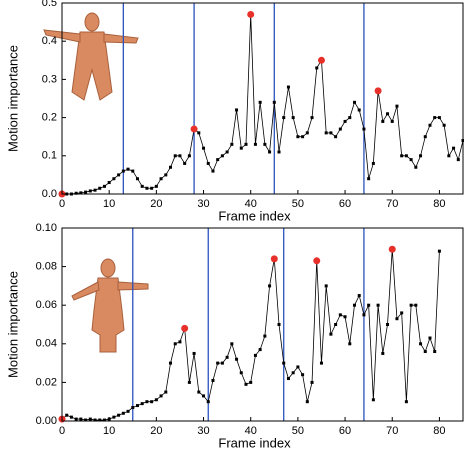 Image resolution: width=464 pixels, height=457 pixels. Describe the element at coordinates (49, 79) in the screenshot. I see `y-tick-label: 0.3` at that location.